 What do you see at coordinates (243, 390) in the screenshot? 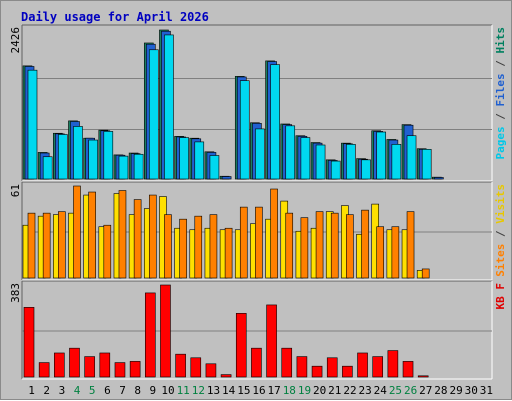
I see `x-tick-label: 15` at bounding box center [243, 390].